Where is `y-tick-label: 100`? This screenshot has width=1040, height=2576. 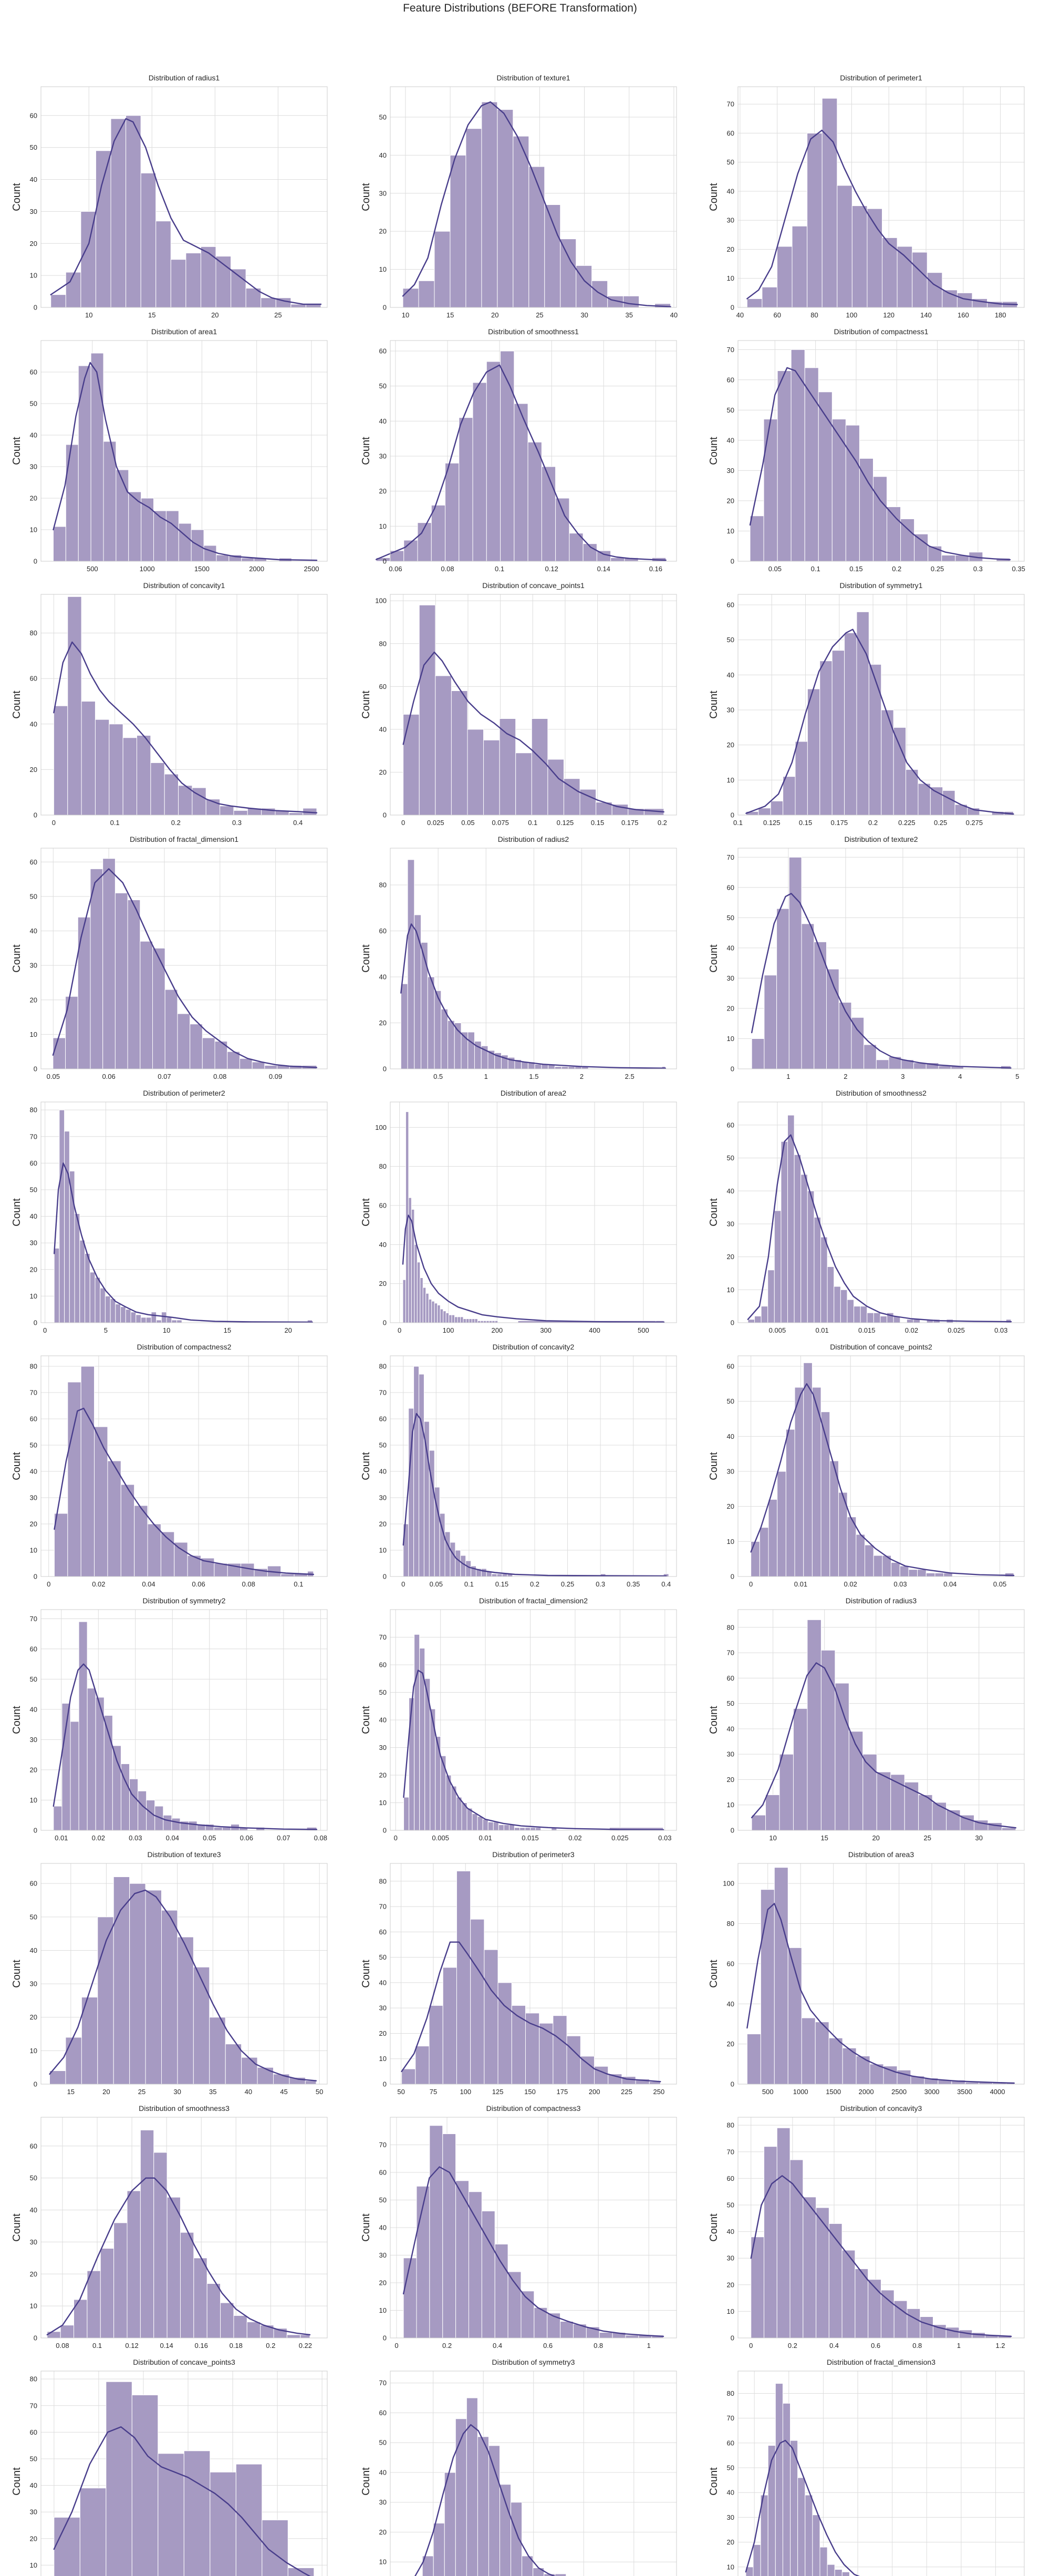
y-tick-label: 100 is located at coordinates (381, 1127).